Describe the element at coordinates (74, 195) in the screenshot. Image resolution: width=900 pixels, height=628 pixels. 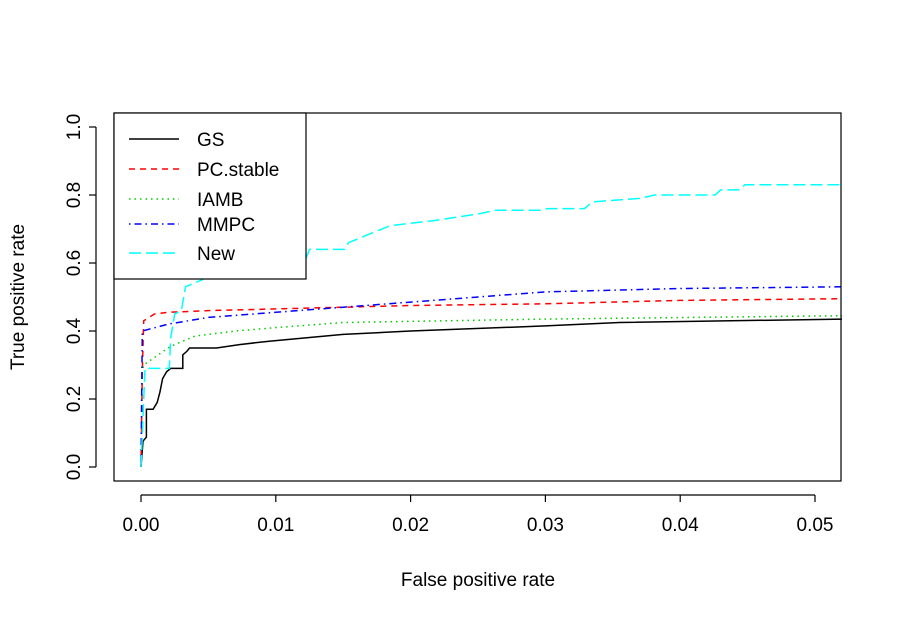
I see `y-tick-label: 0.8` at that location.